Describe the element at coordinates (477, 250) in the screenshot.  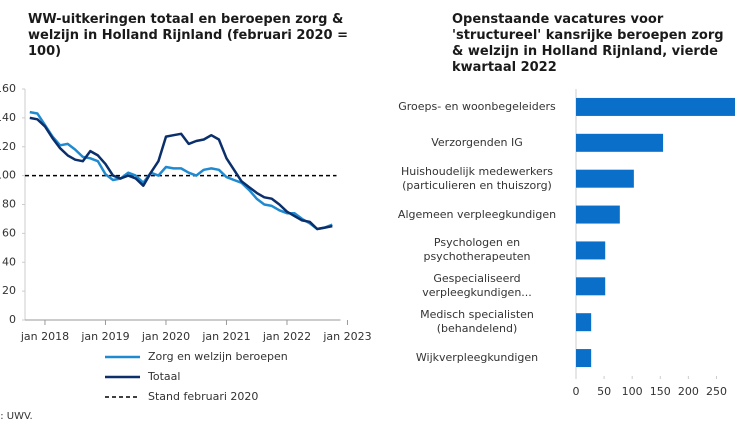
I see `y-tick-label: Psychologen en psychotherapeuten` at that location.